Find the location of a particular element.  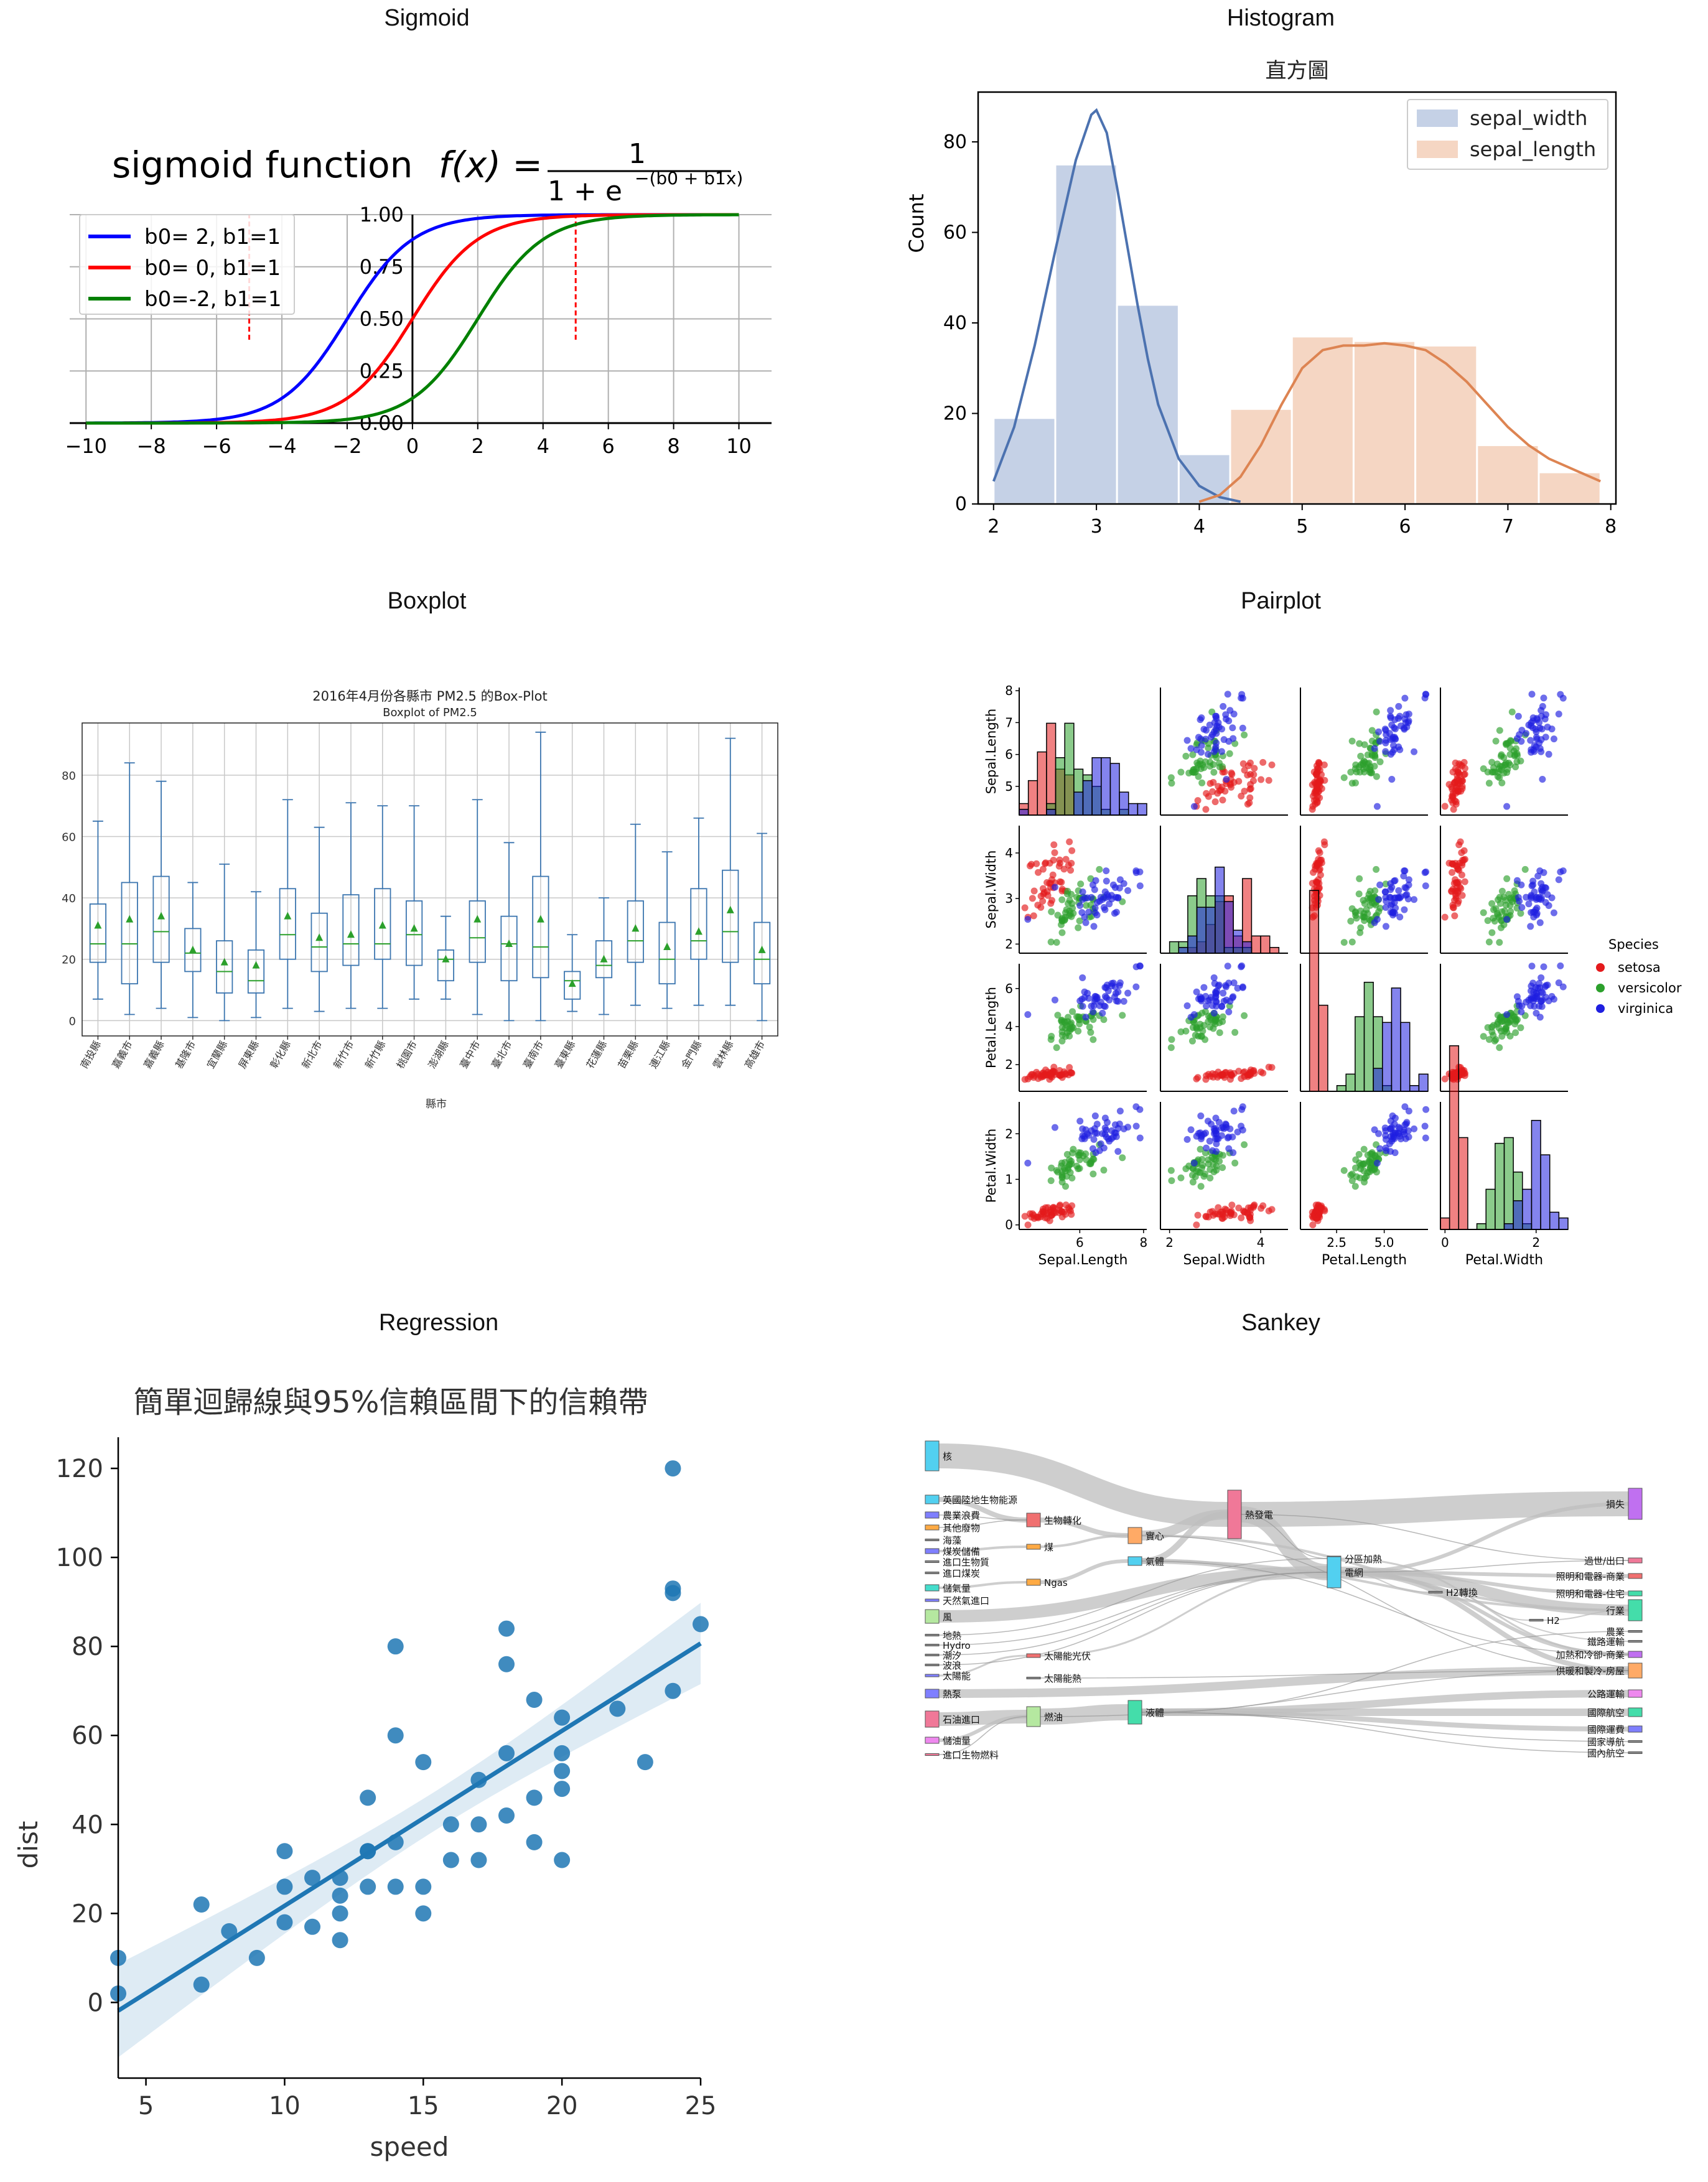

boxplot-box is located at coordinates (351, 930).